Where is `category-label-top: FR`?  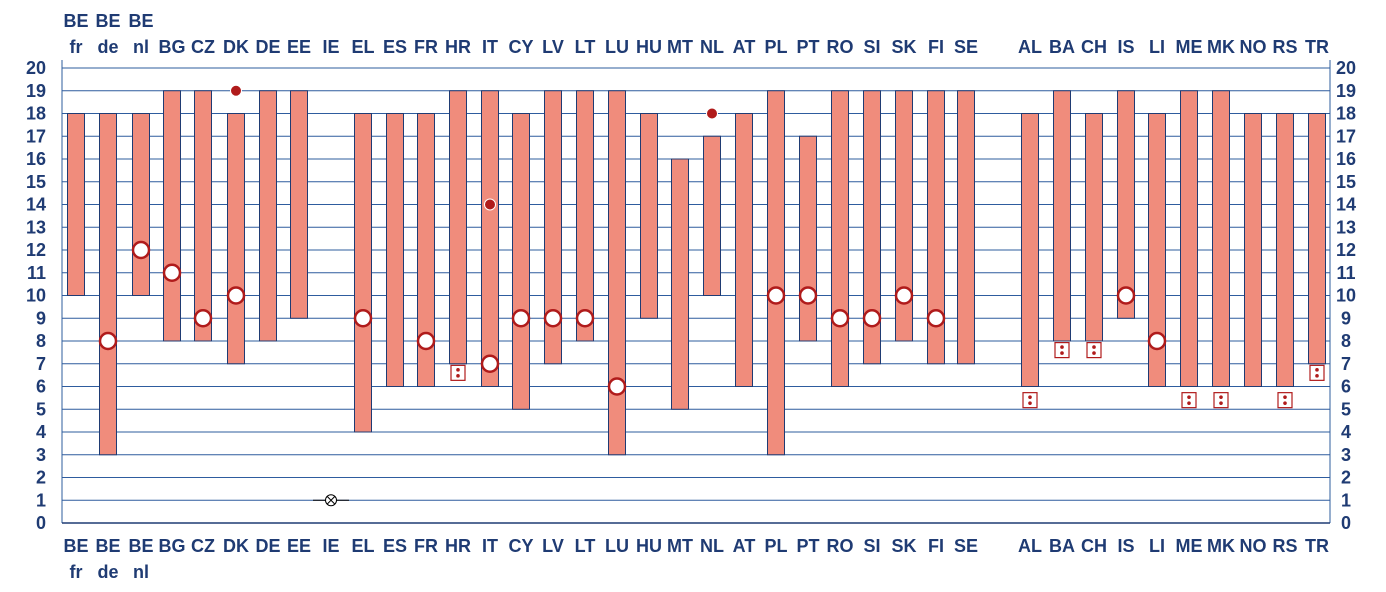
category-label-top: FR is located at coordinates (426, 47).